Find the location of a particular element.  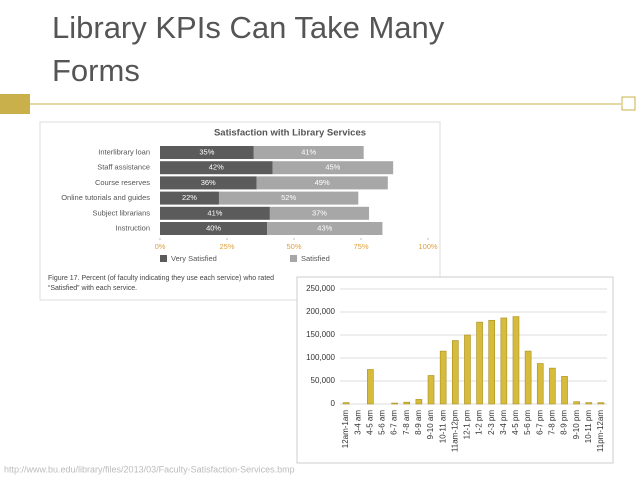

value-label: 45% is located at coordinates (332, 167).